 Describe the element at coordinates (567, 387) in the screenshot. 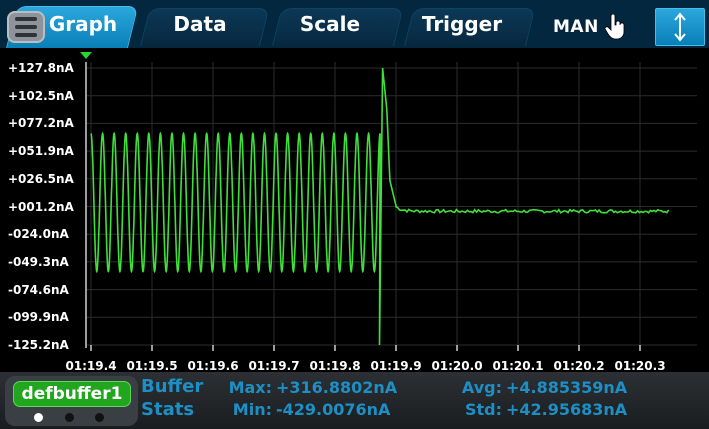

I see `avg-value: +4.885359nA` at that location.